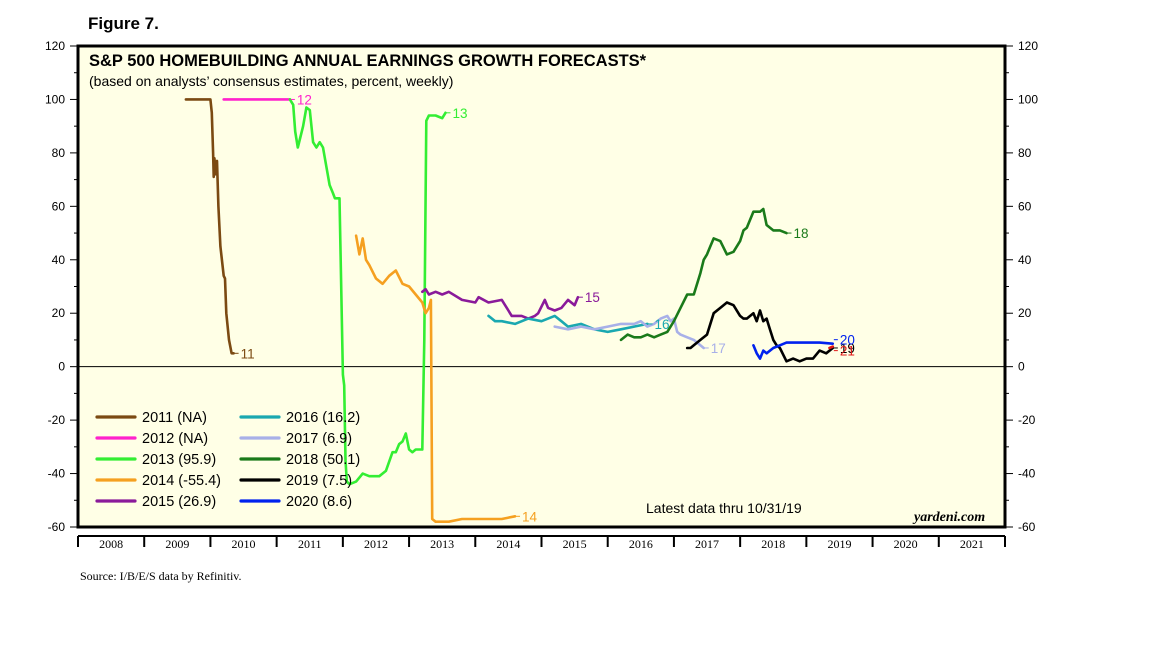  Describe the element at coordinates (59, 260) in the screenshot. I see `y-tick-label-left: 40` at that location.